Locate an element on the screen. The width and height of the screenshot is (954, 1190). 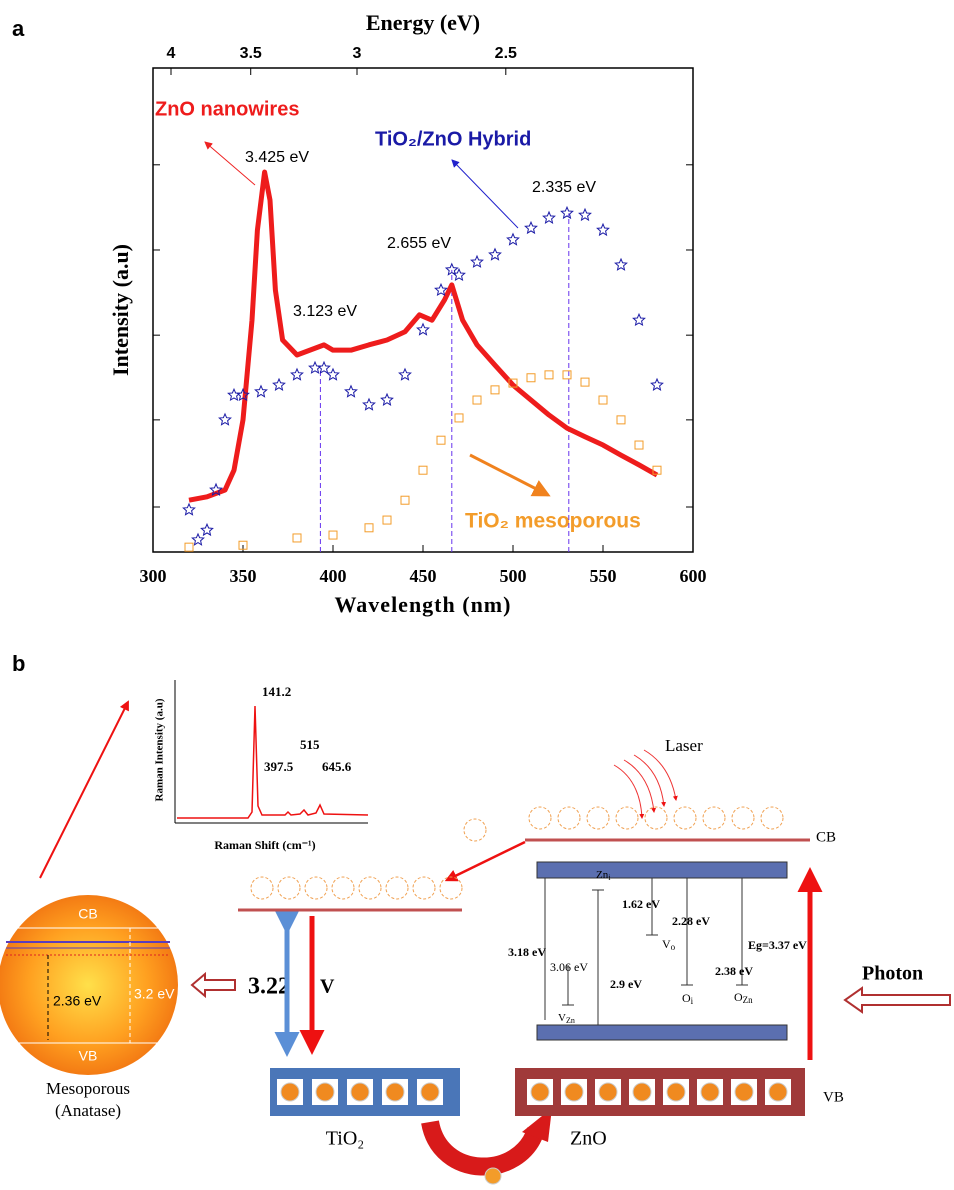
gap-label: 3.2 eV is located at coordinates (154, 994).